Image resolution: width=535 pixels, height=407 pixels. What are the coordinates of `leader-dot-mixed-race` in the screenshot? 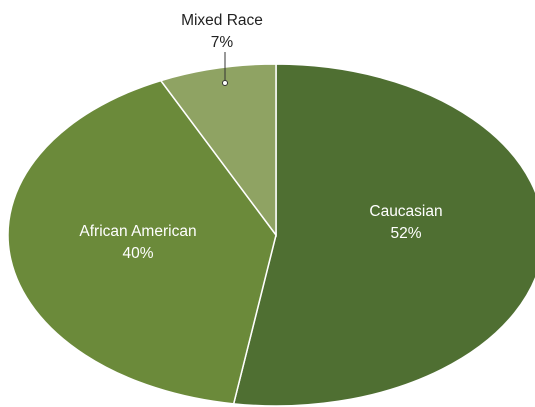 It's located at (225, 83).